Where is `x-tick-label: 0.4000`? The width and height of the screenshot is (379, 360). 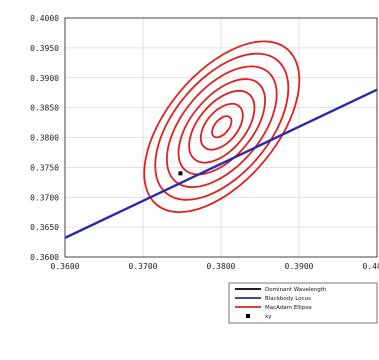 x-tick-label: 0.4000 is located at coordinates (371, 266).